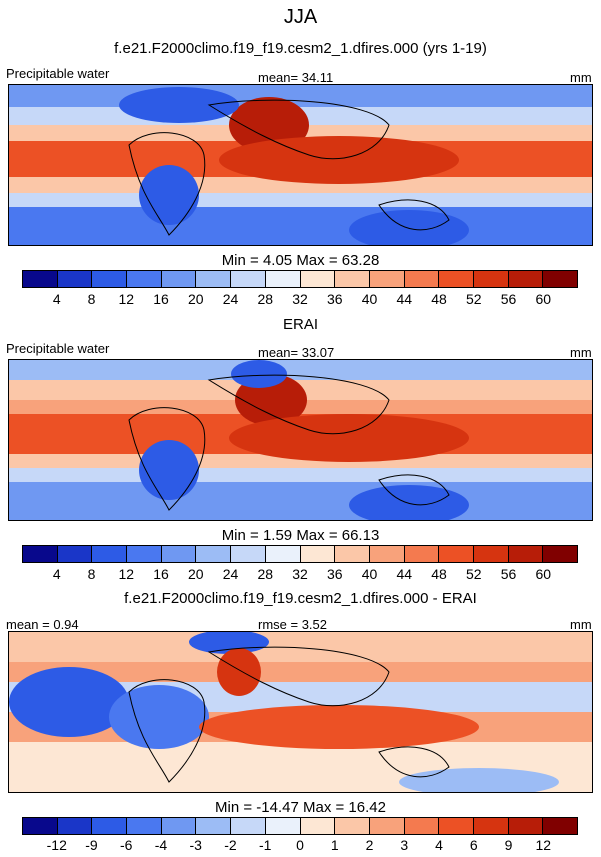 Image resolution: width=601 pixels, height=857 pixels. Describe the element at coordinates (195, 299) in the screenshot. I see `colorbar-tick-label: 20` at that location.